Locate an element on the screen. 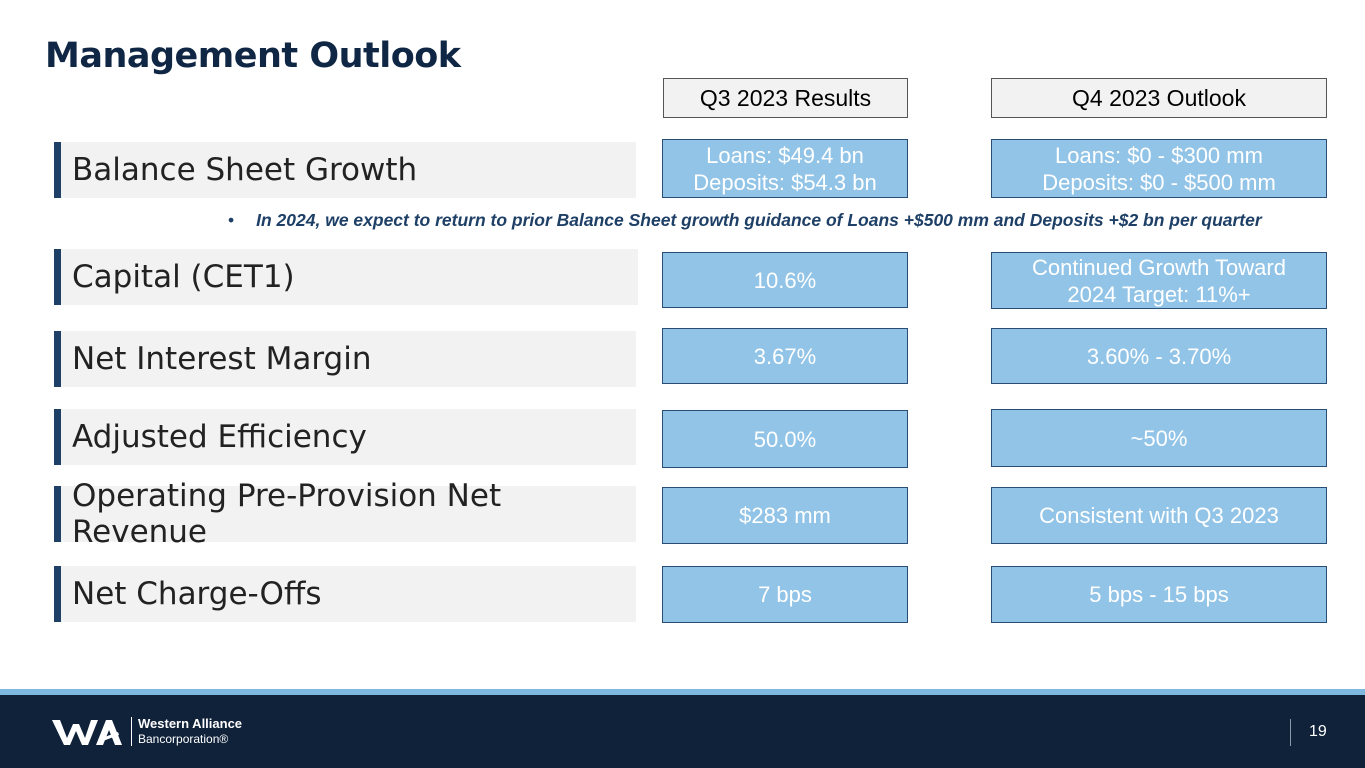 The image size is (1365, 768). page-title: Management Outlook is located at coordinates (253, 56).